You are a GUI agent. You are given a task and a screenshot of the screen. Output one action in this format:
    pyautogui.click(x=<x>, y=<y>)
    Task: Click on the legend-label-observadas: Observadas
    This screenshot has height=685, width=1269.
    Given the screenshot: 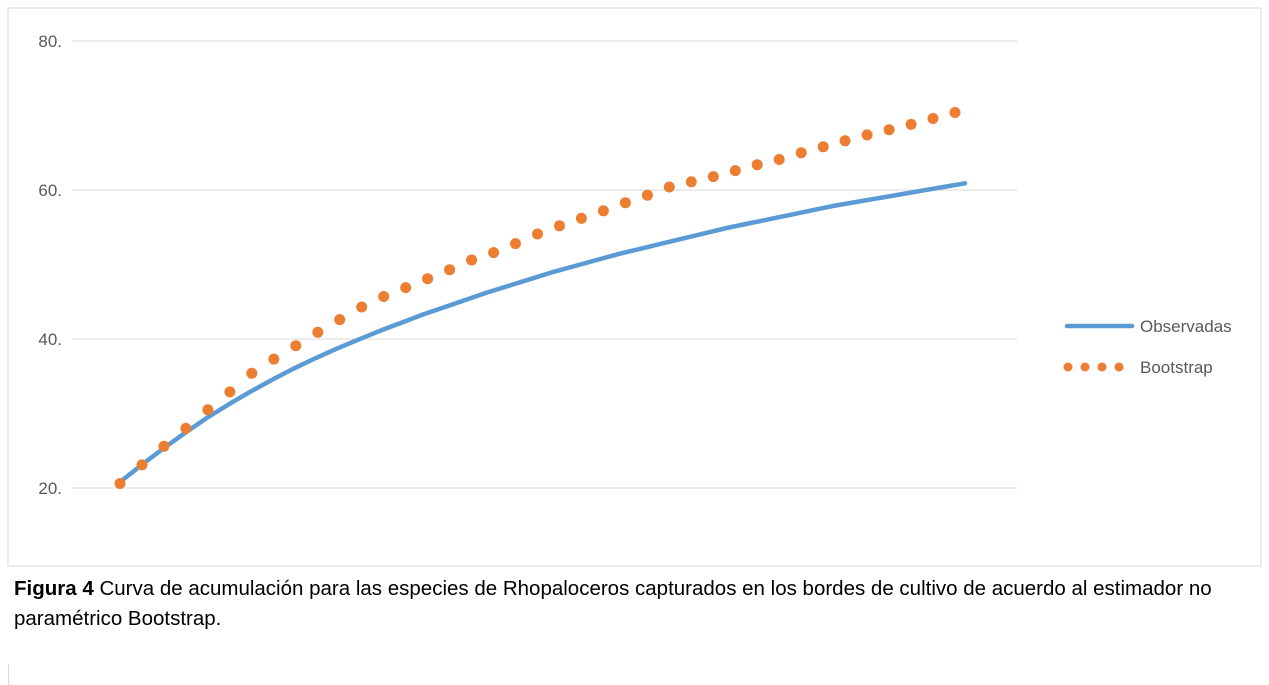 What is the action you would take?
    pyautogui.click(x=1186, y=326)
    